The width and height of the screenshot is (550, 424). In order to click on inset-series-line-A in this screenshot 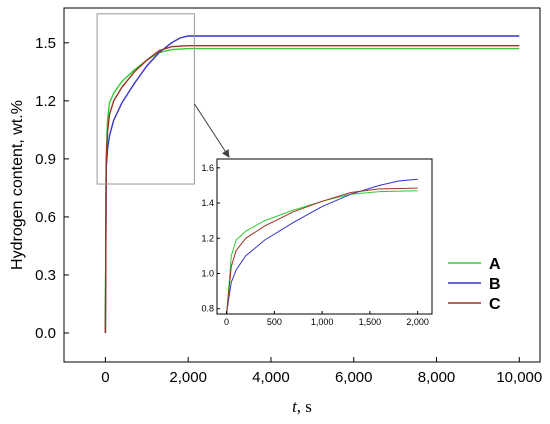, I will do `click(322, 252)`.